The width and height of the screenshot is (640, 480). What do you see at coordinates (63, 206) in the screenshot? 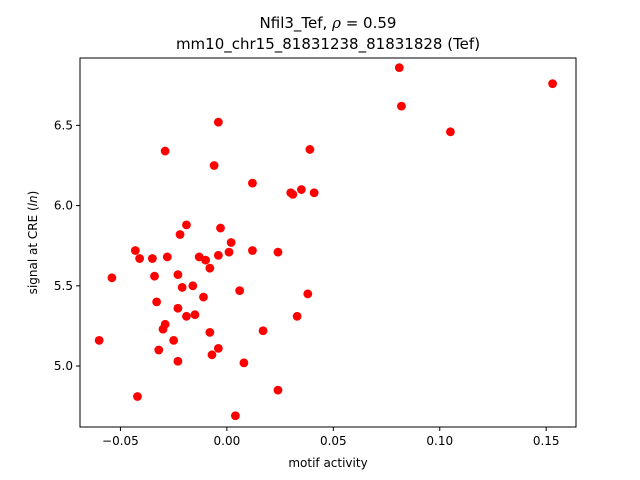
I see `y-tick-label: 6.0` at bounding box center [63, 206].